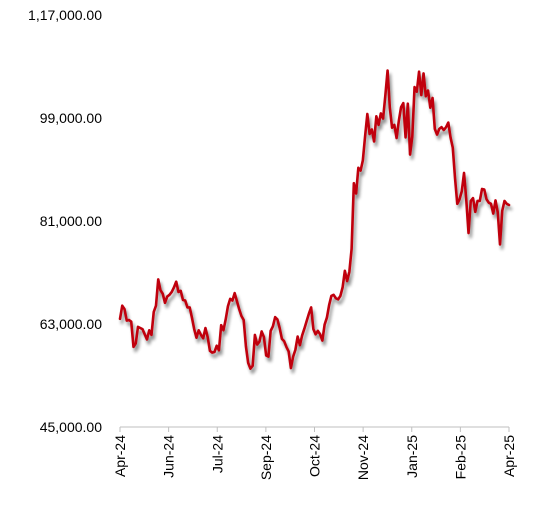 Image resolution: width=536 pixels, height=511 pixels. What do you see at coordinates (509, 456) in the screenshot?
I see `x-tick-label: Apr-25` at bounding box center [509, 456].